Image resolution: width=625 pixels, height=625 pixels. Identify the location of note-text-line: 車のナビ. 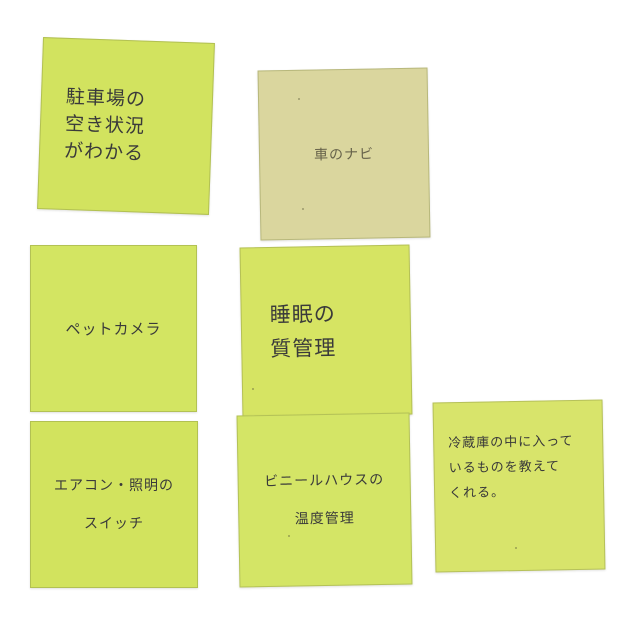
(344, 155).